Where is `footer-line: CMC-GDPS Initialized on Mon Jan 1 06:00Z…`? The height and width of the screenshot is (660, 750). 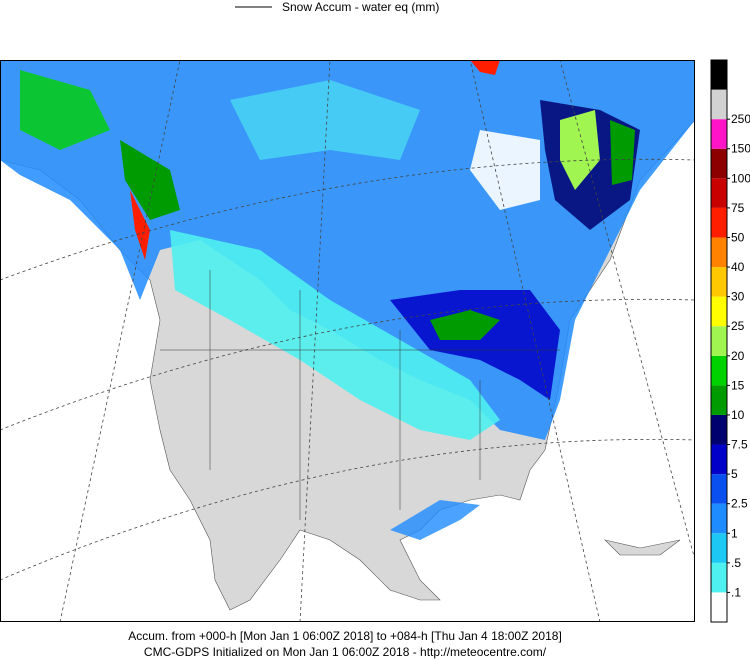
footer-line: CMC-GDPS Initialized on Mon Jan 1 06:00Z… is located at coordinates (345, 652).